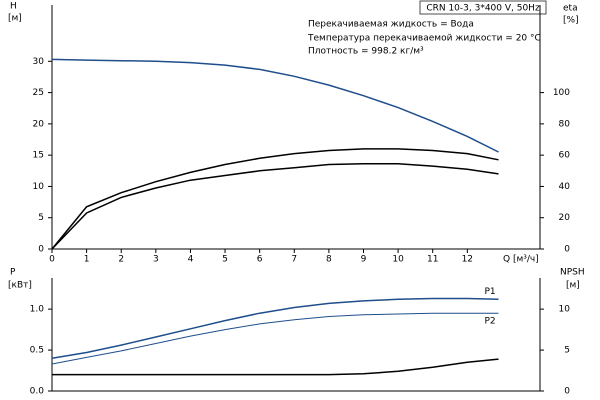 The width and height of the screenshot is (600, 400). Describe the element at coordinates (565, 187) in the screenshot. I see `y2-tick-label: 40` at that location.